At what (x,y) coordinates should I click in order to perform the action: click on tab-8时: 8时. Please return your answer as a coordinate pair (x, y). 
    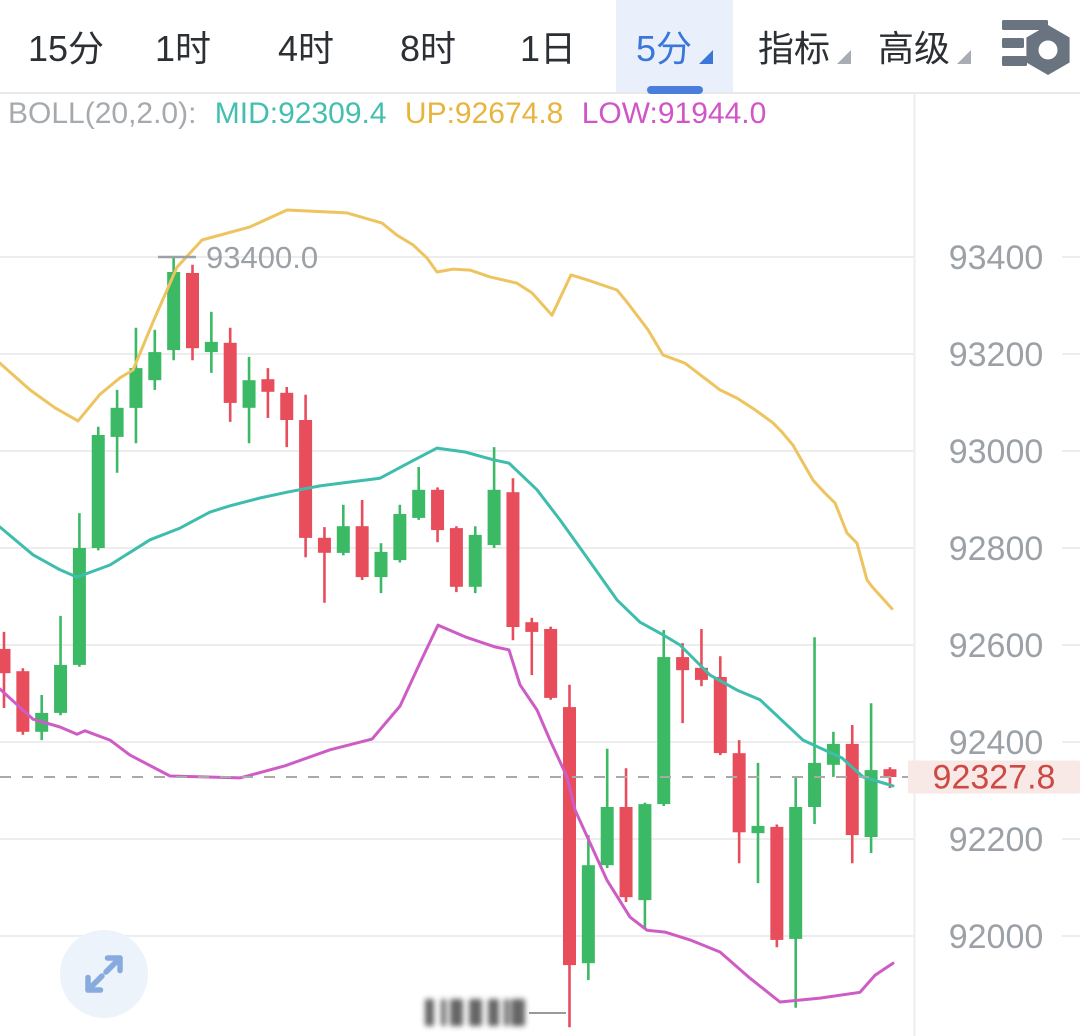
    Looking at the image, I should click on (428, 46).